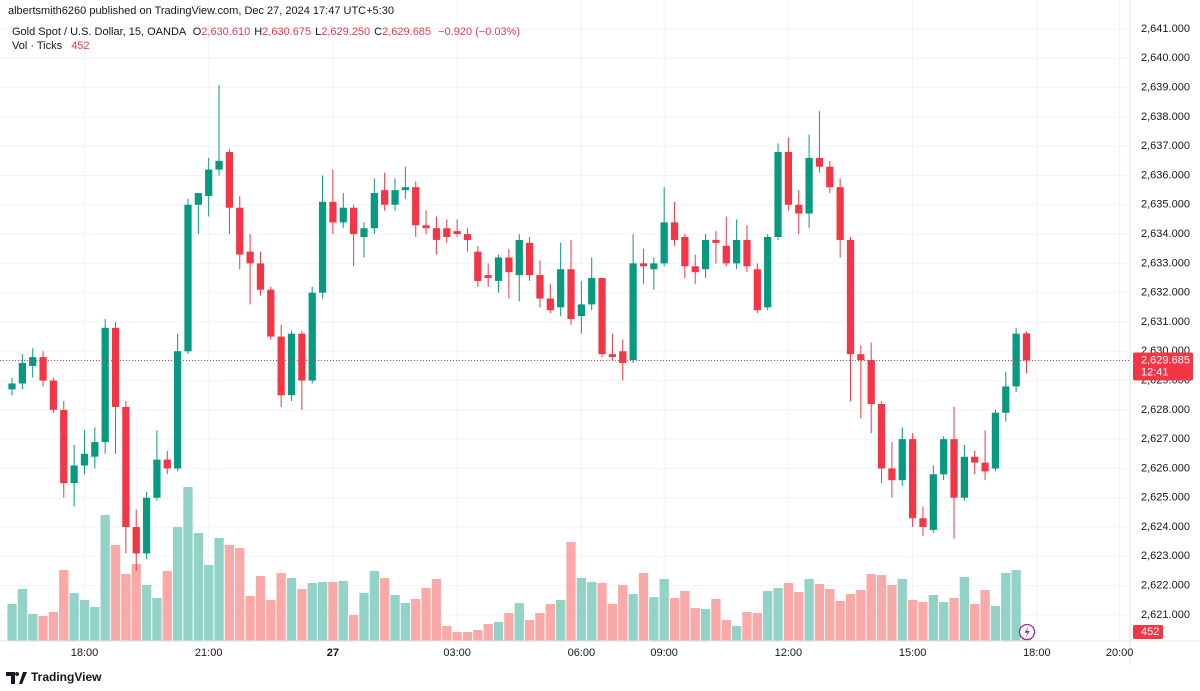 This screenshot has height=691, width=1200. Describe the element at coordinates (1165, 615) in the screenshot. I see `y-tick-label: 2,621.000` at that location.